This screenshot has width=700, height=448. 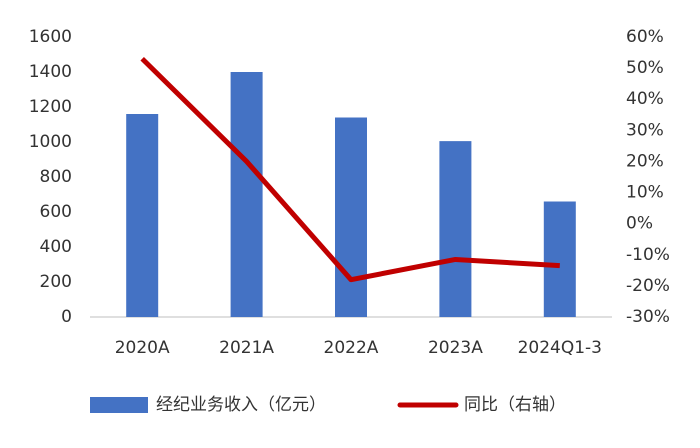 What do you see at coordinates (56, 212) in the screenshot?
I see `y-tick-label: 600` at bounding box center [56, 212].